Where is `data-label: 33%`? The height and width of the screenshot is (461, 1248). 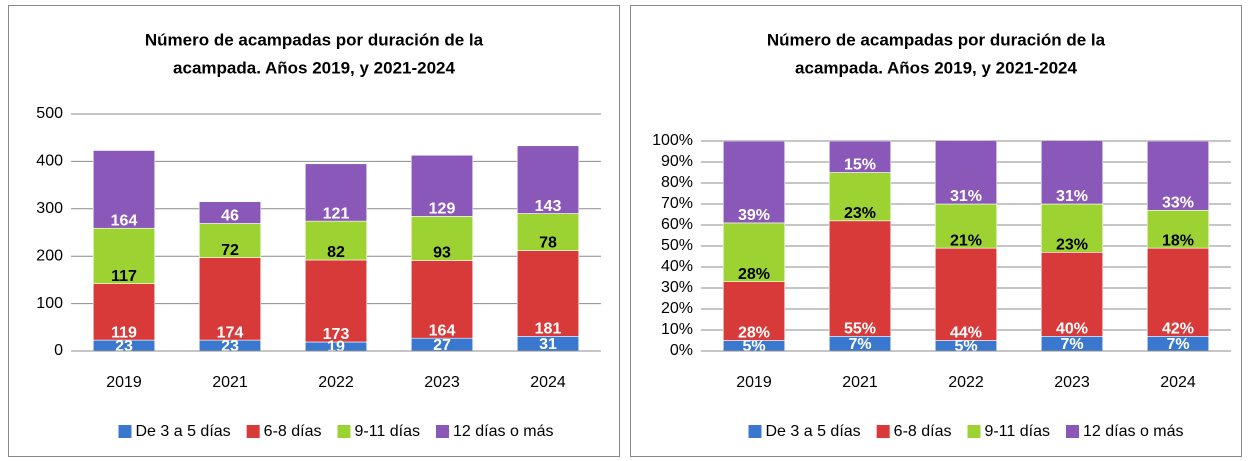
data-label: 33% is located at coordinates (1178, 203).